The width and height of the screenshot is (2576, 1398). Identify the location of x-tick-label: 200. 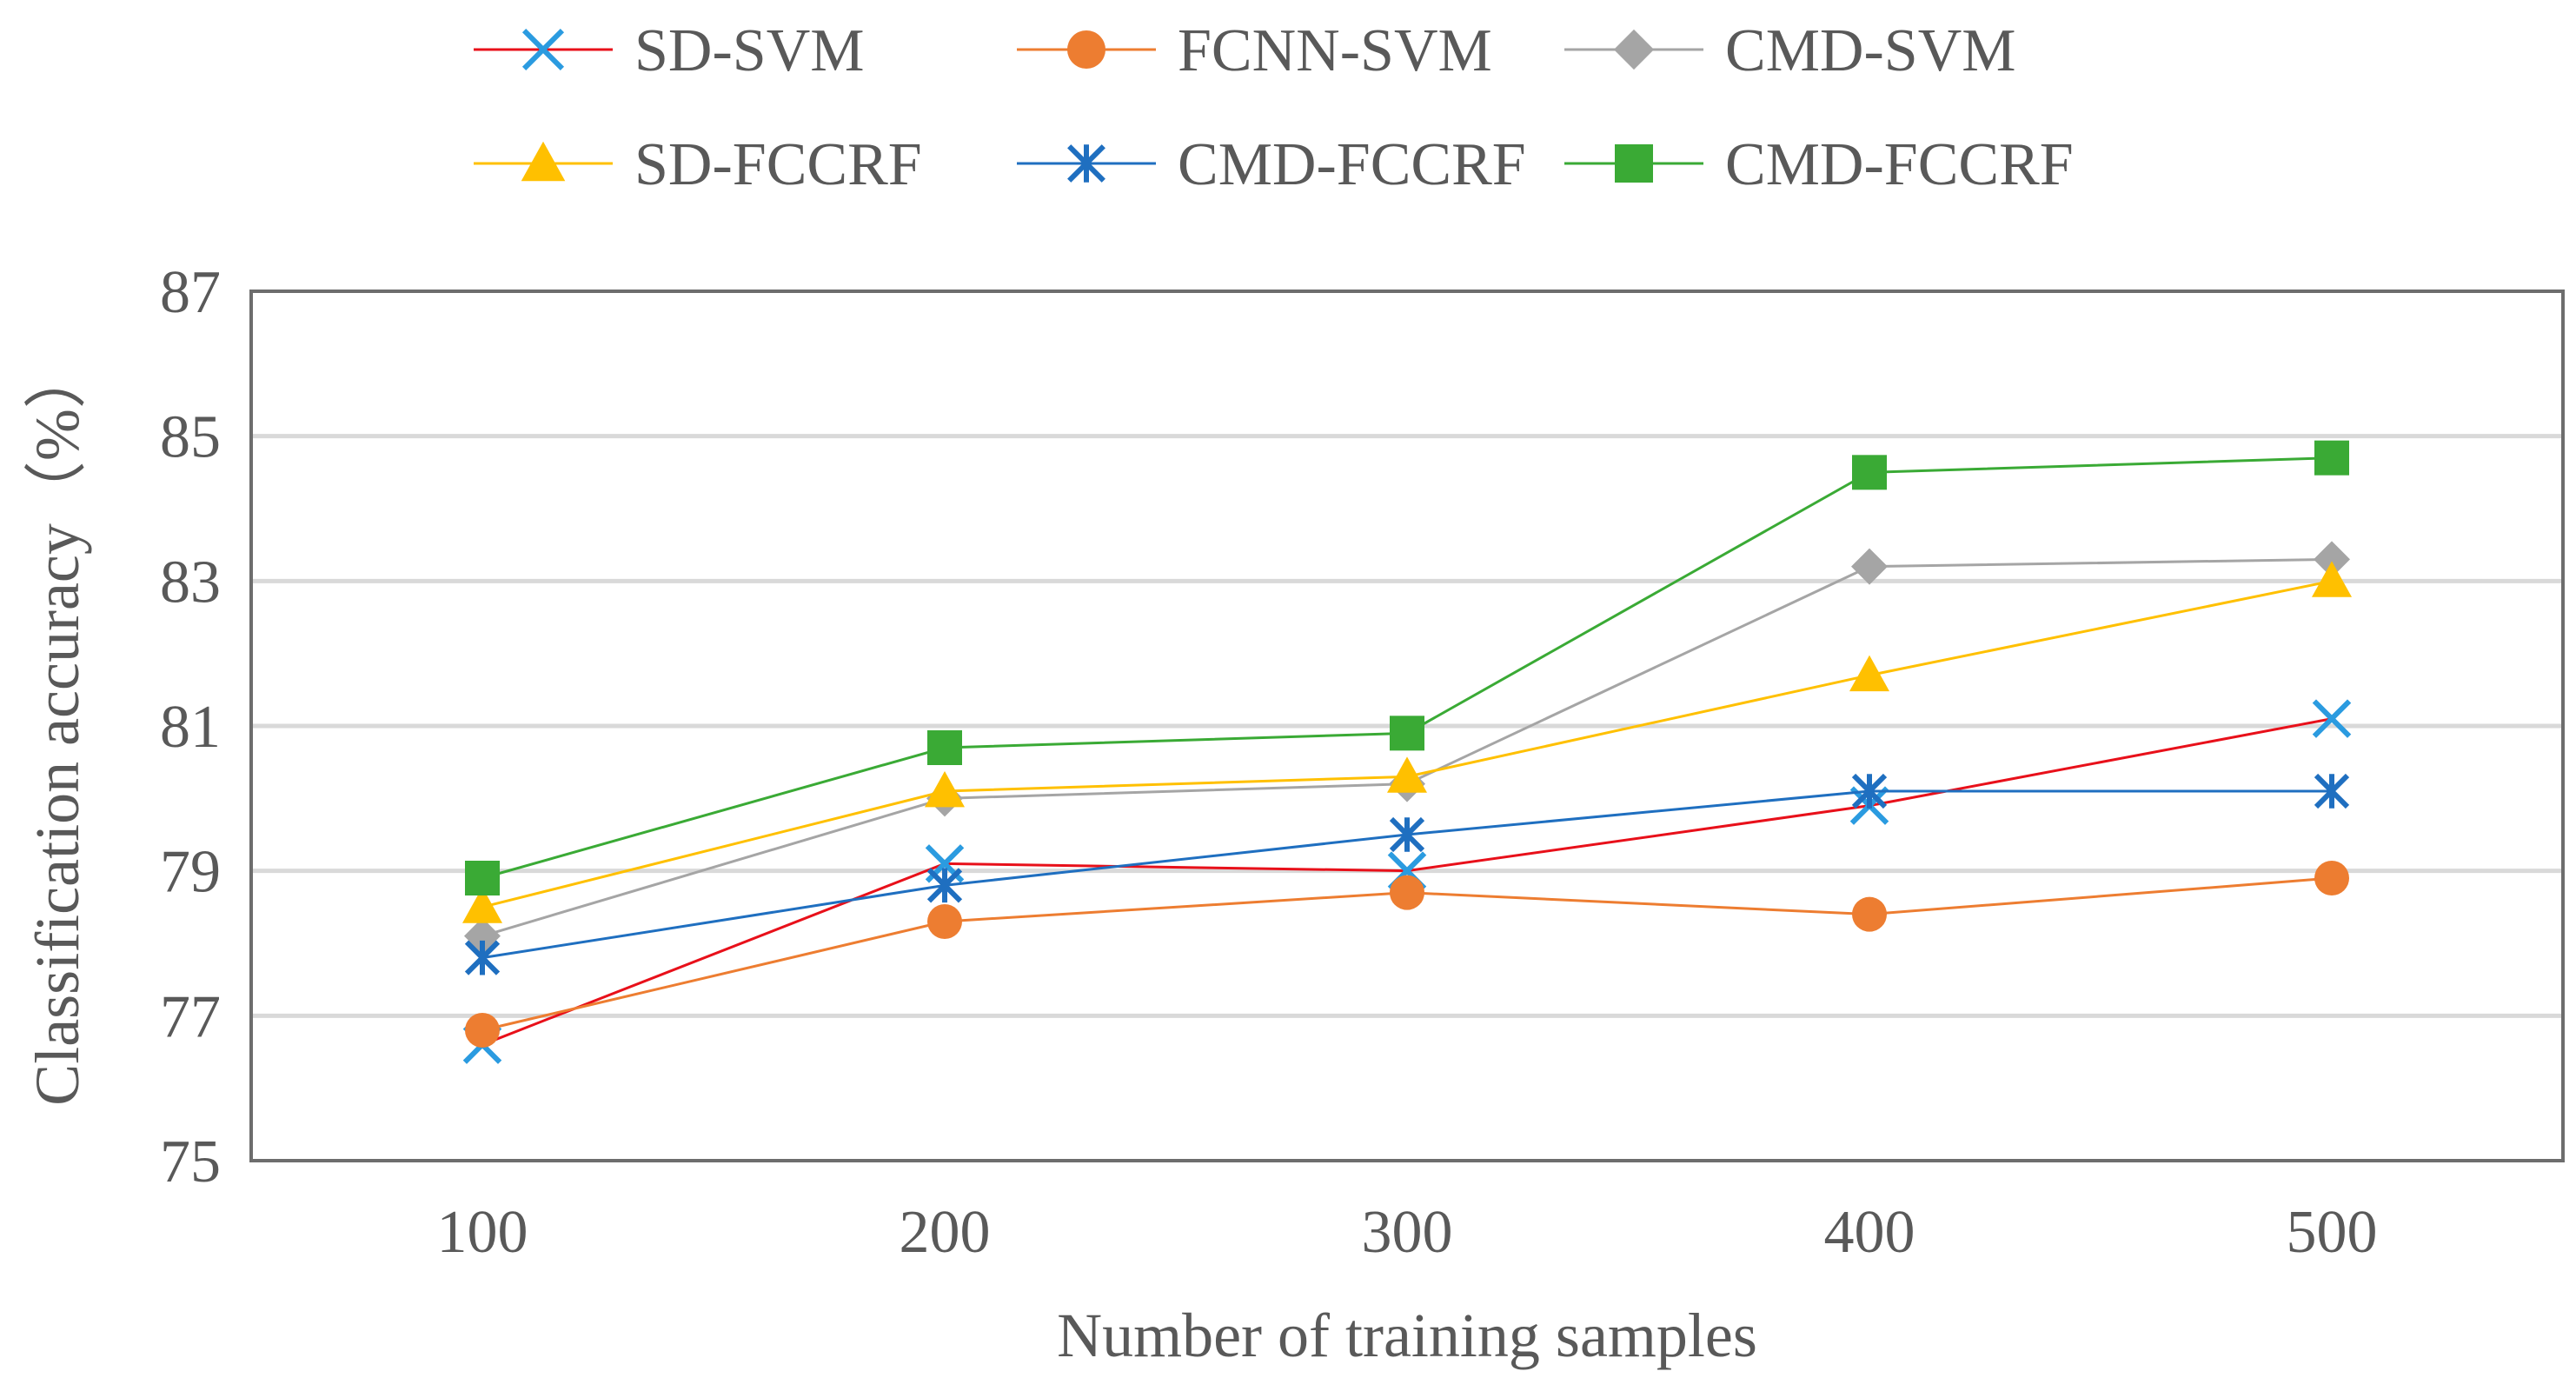
(945, 1232).